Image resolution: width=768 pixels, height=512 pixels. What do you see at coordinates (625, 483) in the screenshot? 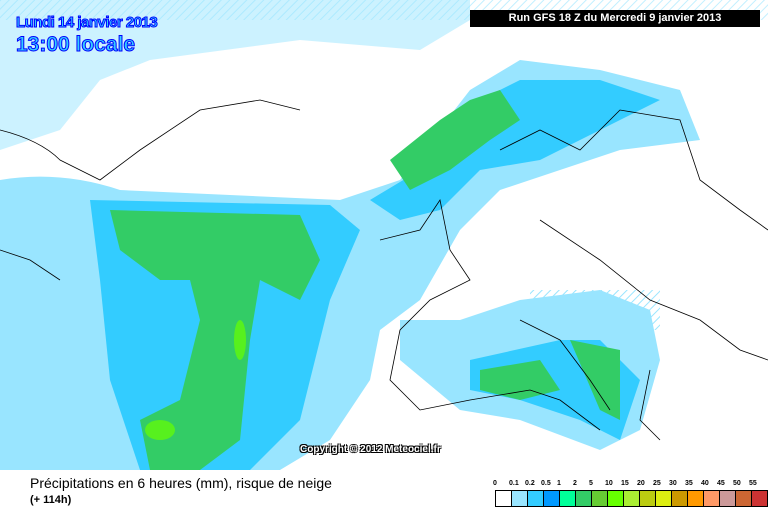
I see `legend-label: 15` at bounding box center [625, 483].